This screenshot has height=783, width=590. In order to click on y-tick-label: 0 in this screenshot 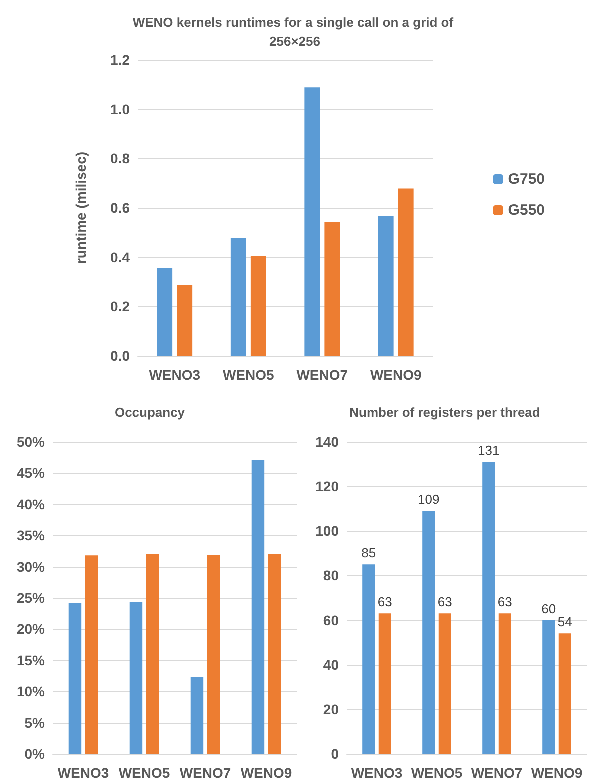, I will do `click(335, 754)`.